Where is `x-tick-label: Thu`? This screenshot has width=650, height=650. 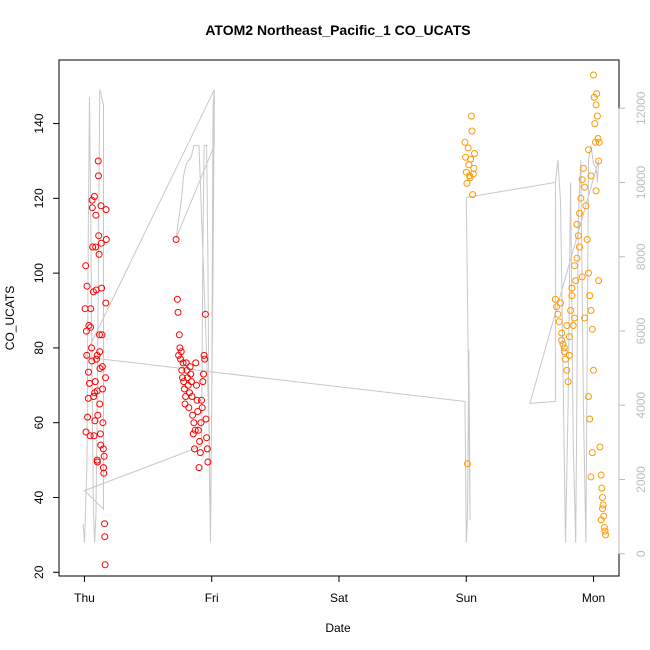
x-tick-label: Thu is located at coordinates (84, 598).